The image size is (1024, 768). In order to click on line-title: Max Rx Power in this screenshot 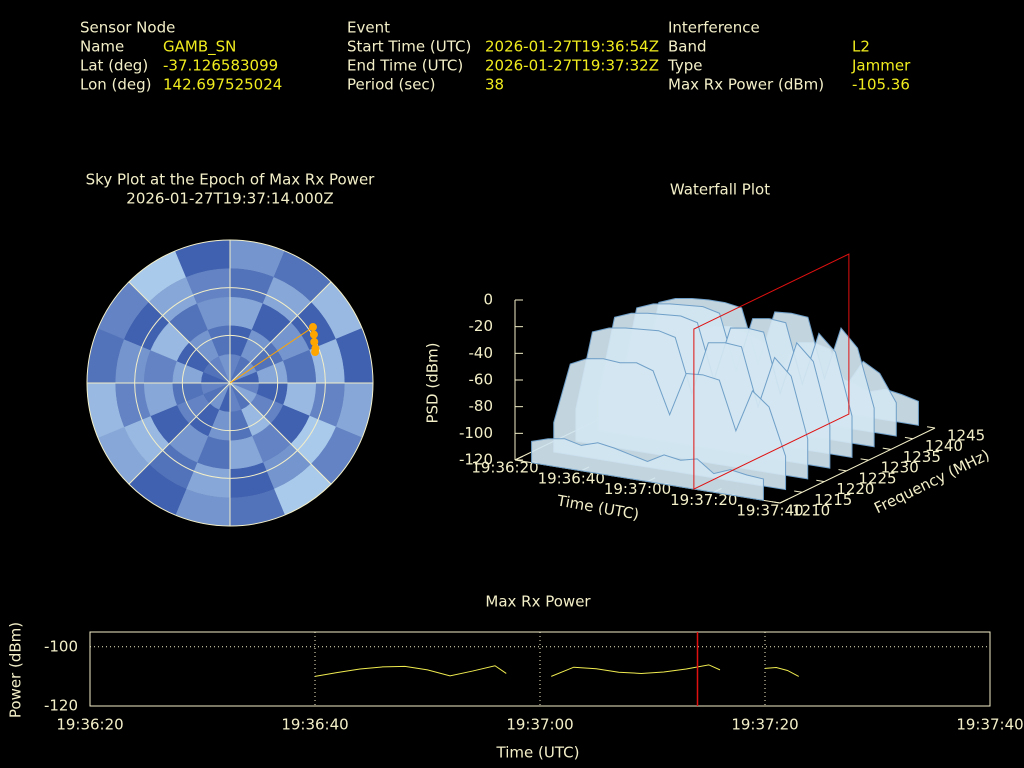, I will do `click(538, 602)`.